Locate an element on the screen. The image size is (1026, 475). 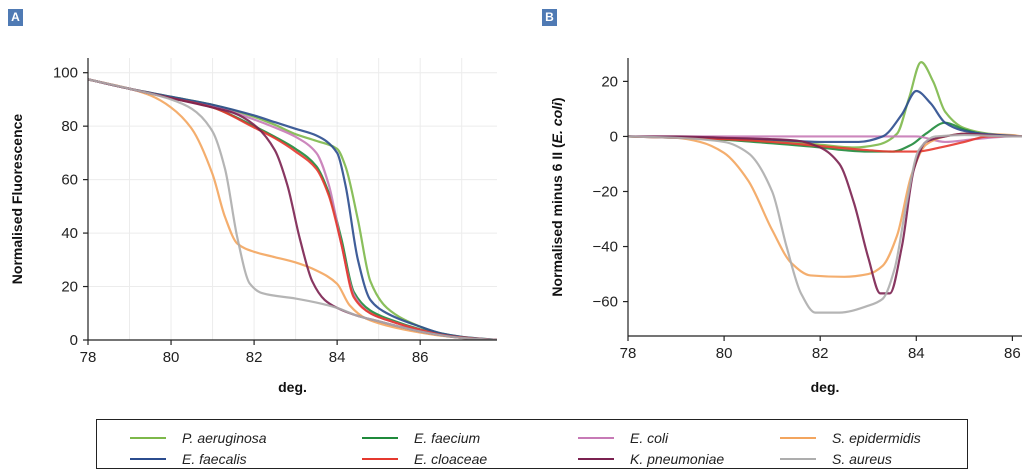
legend-label: S. epidermidis is located at coordinates (876, 437).